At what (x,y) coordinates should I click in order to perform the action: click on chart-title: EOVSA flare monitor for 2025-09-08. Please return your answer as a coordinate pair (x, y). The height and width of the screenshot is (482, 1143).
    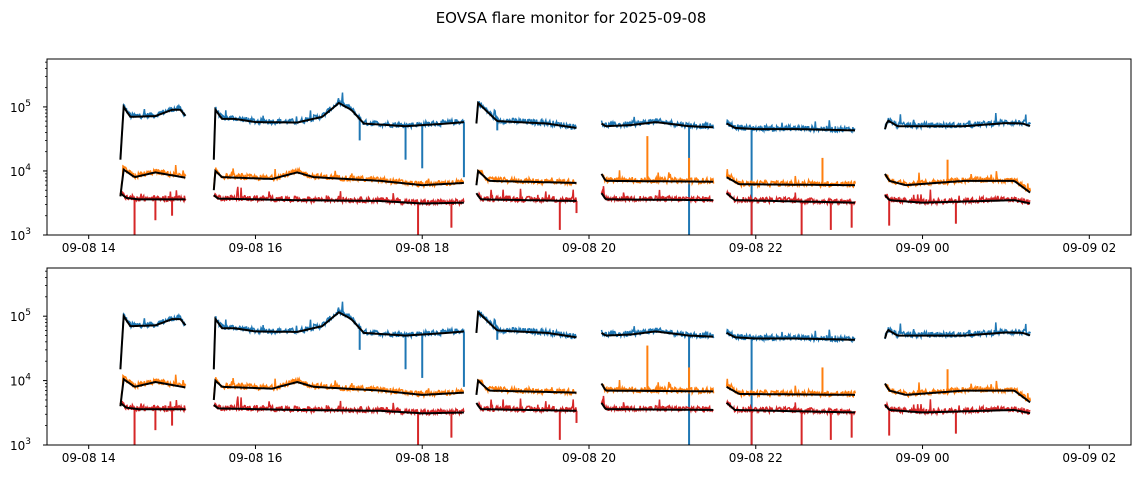
    Looking at the image, I should click on (571, 18).